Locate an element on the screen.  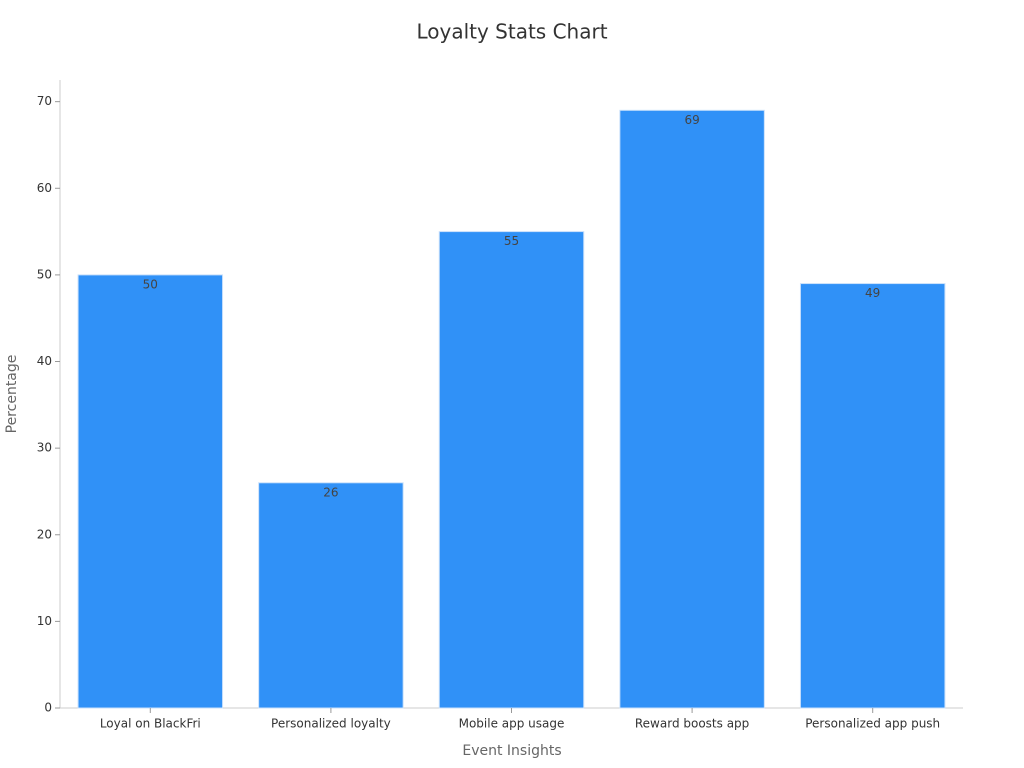
y-tick-label: 40 is located at coordinates (44, 361).